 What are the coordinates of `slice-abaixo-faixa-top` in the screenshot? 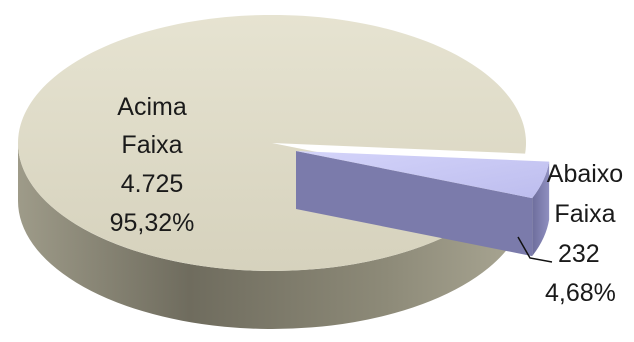 It's located at (423, 175).